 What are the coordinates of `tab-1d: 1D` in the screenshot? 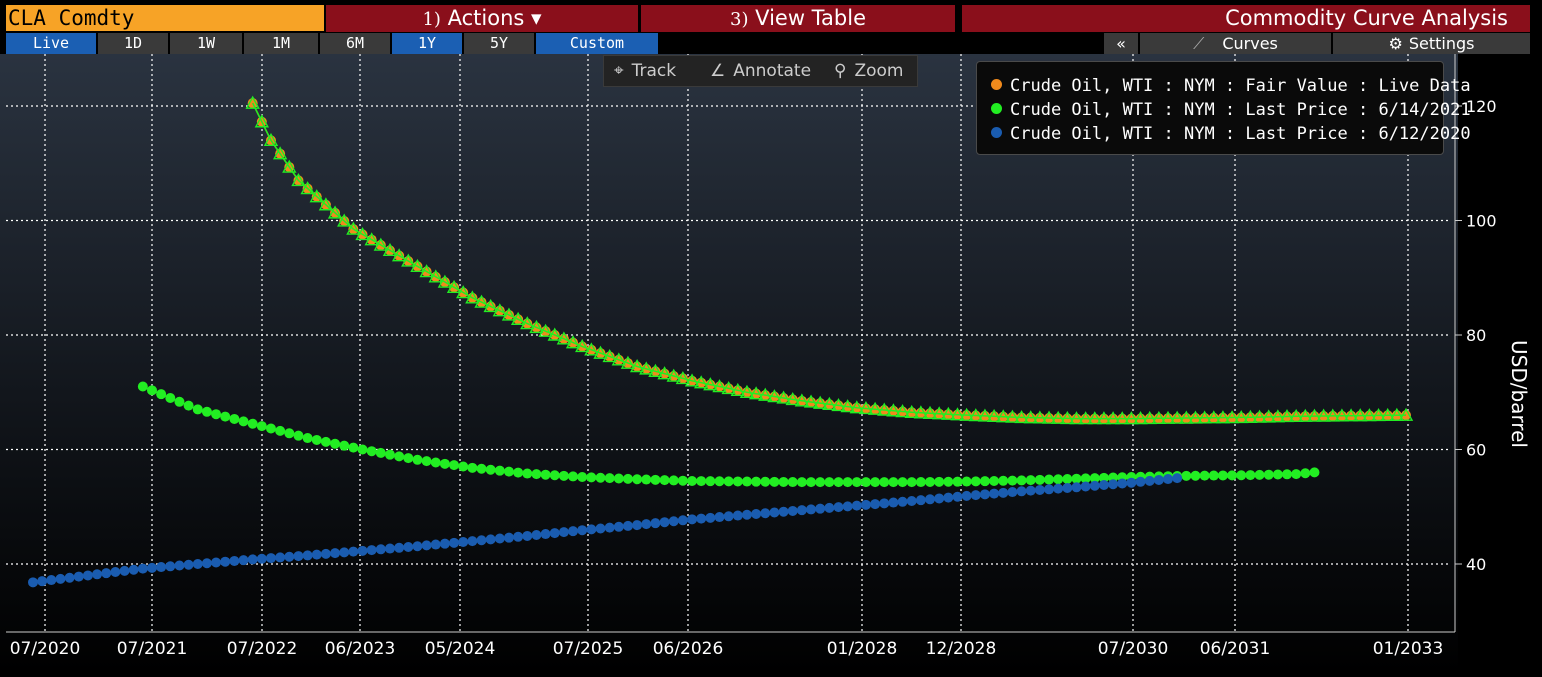 It's located at (133, 43).